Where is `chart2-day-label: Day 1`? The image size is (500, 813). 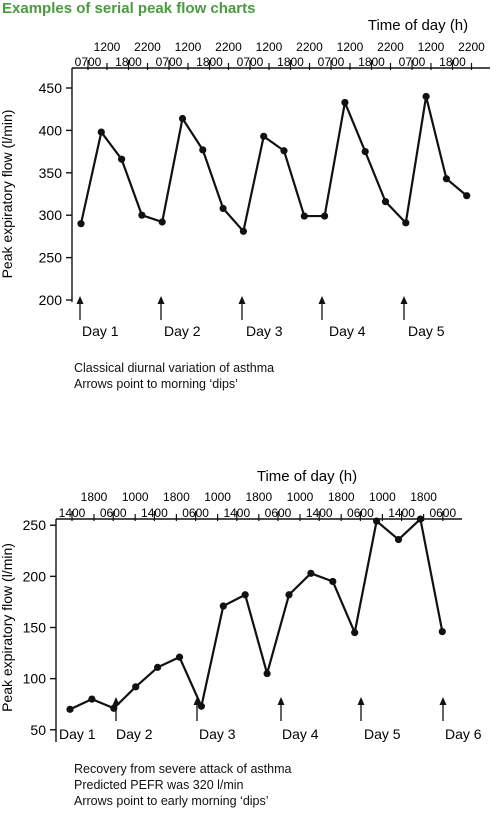 chart2-day-label: Day 1 is located at coordinates (77, 734).